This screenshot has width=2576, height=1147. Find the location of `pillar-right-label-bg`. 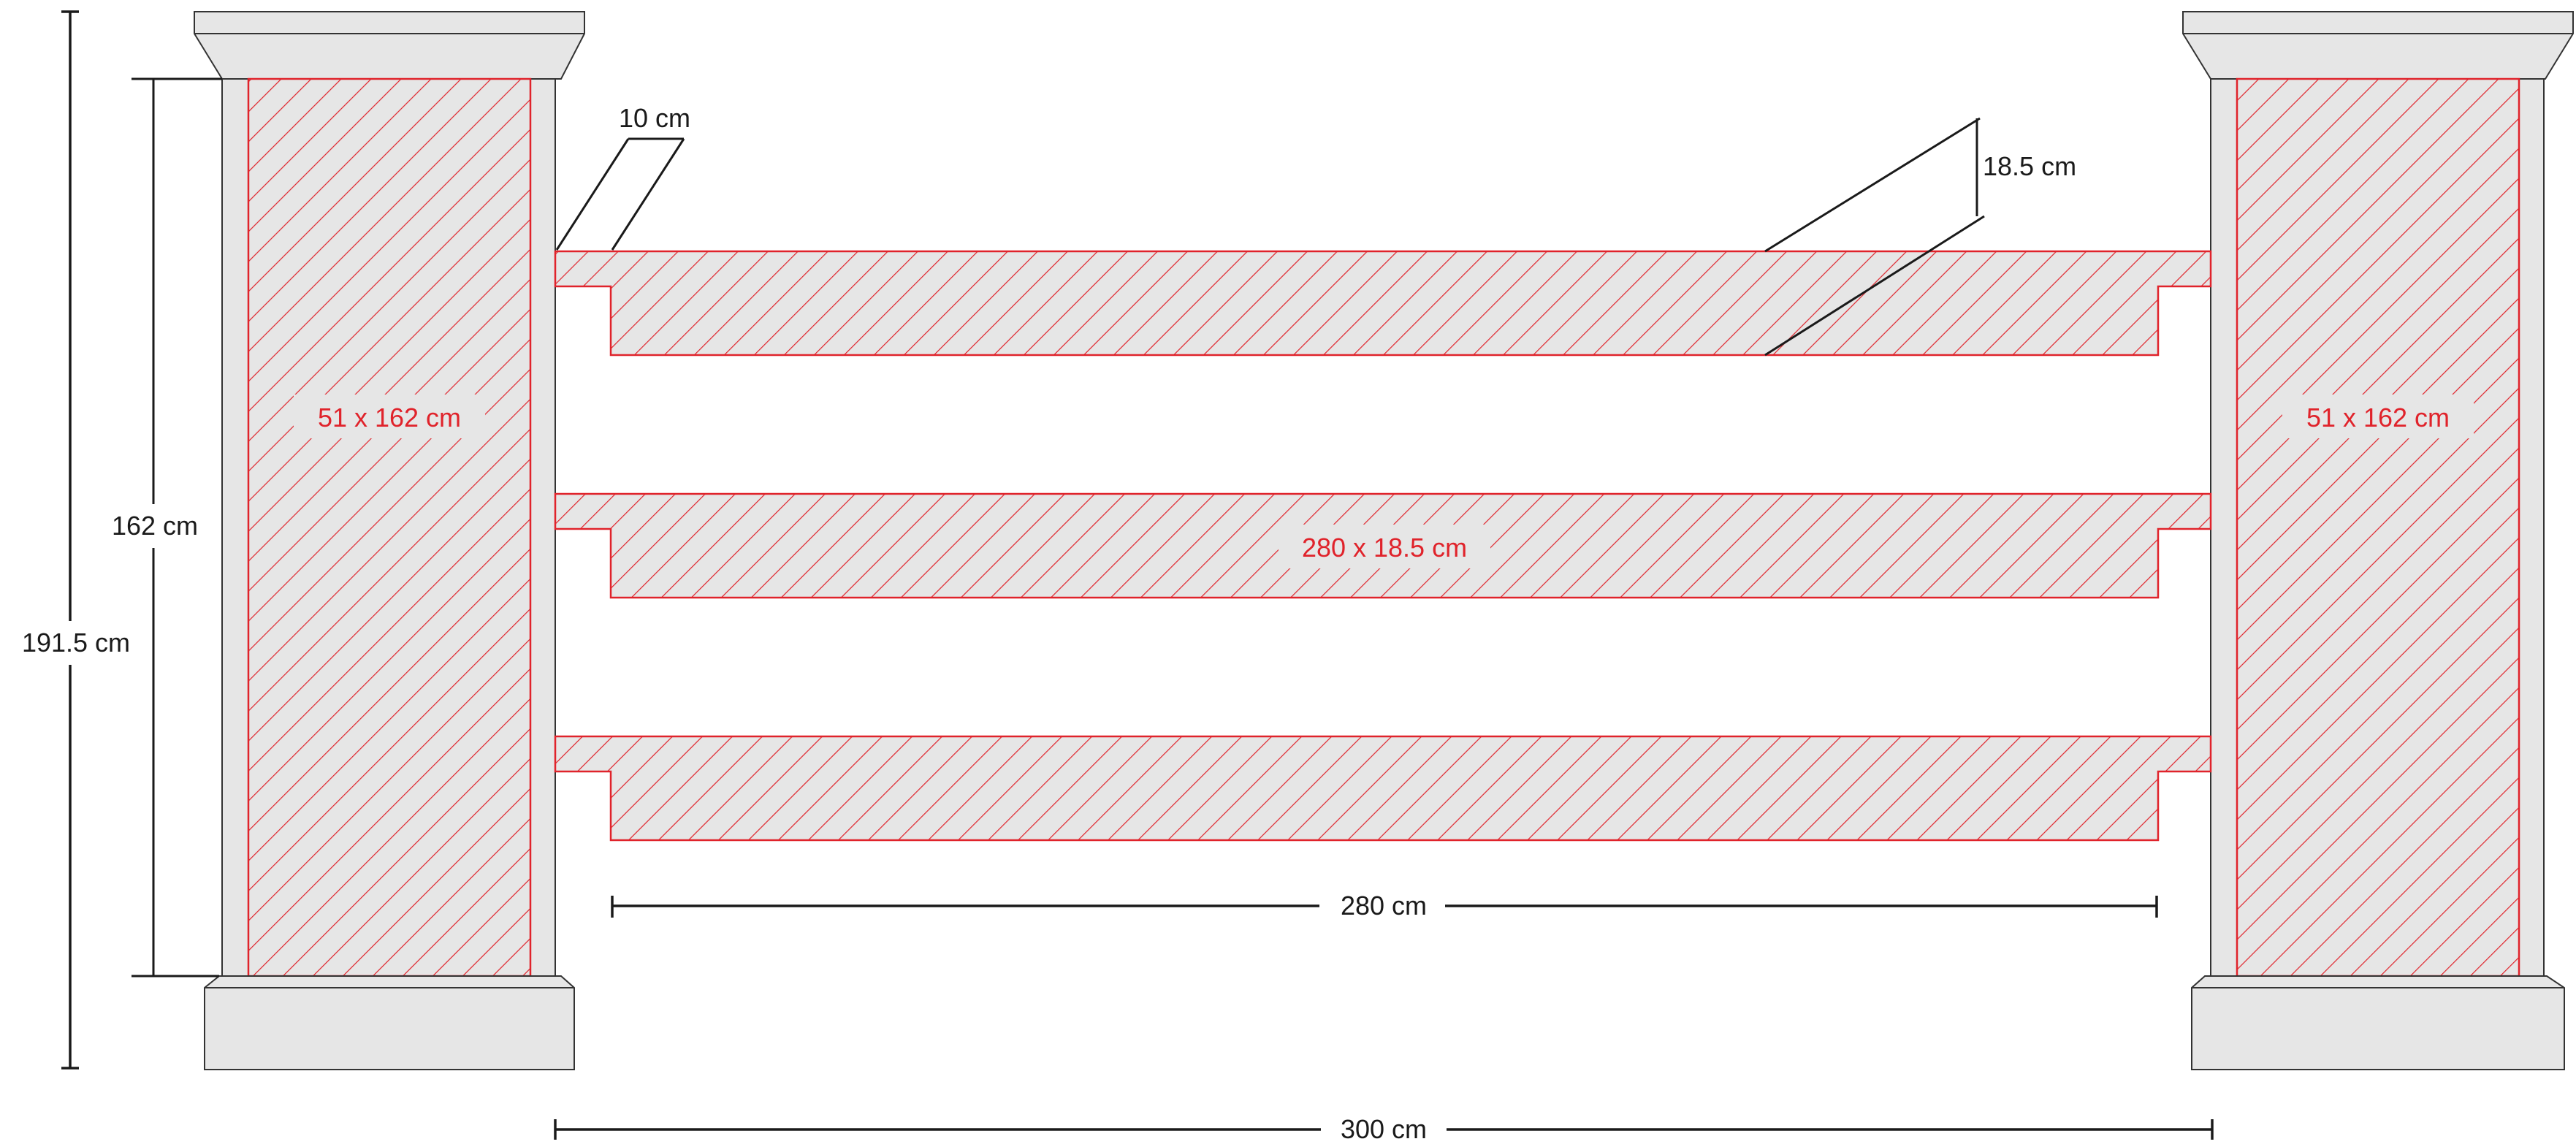

pillar-right-label-bg is located at coordinates (2378, 416).